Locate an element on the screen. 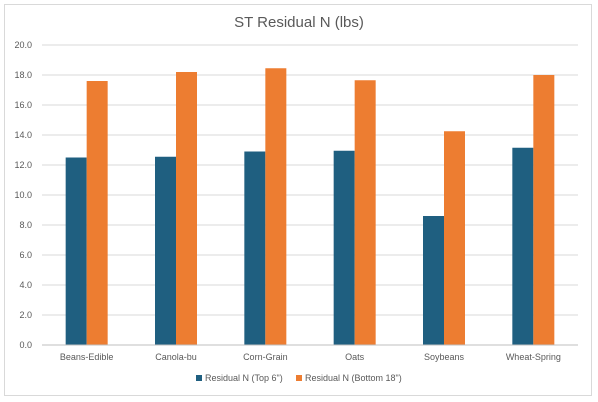 The image size is (598, 402). bar-bottom-beans-edible is located at coordinates (97, 213).